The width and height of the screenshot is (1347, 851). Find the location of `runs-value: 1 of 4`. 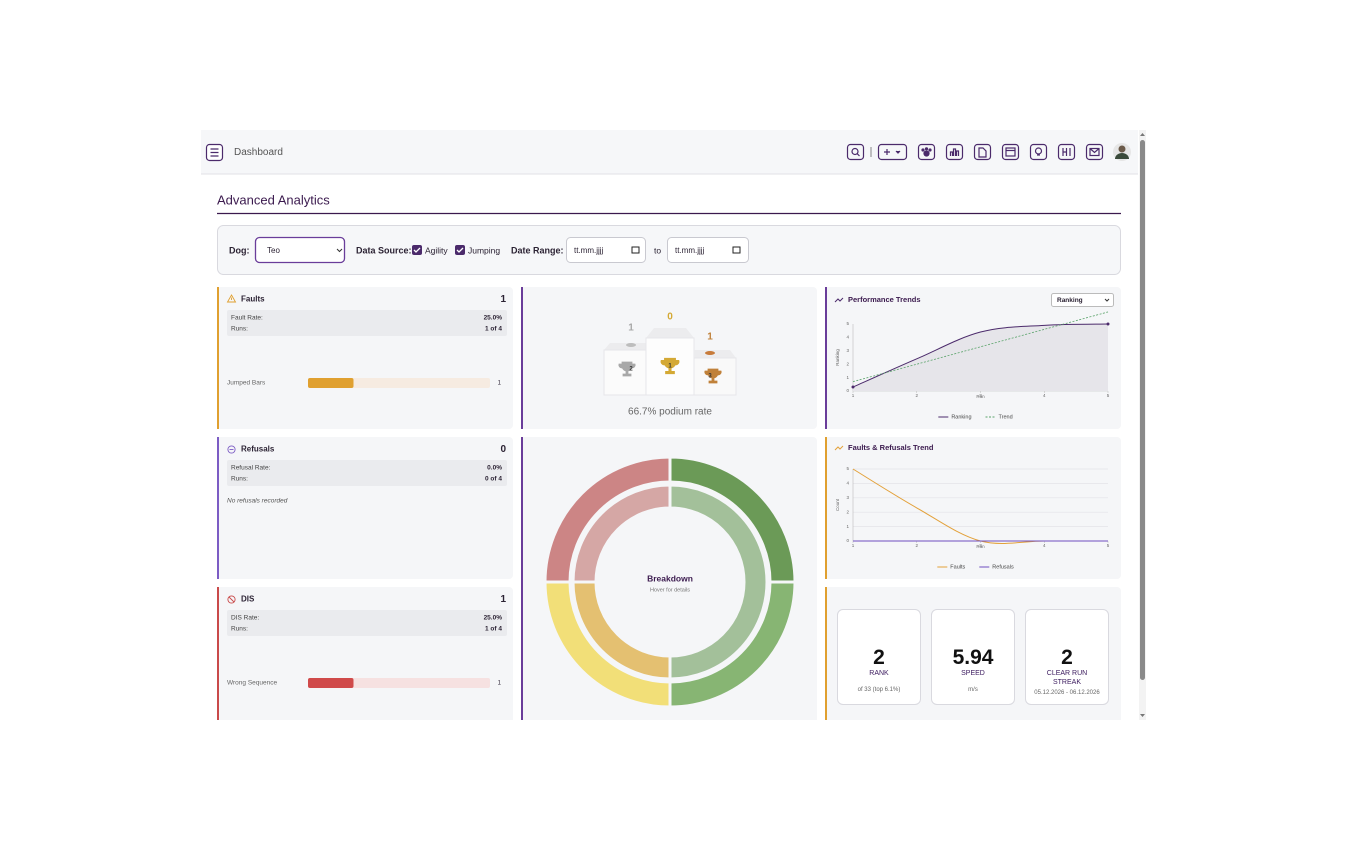

runs-value: 1 of 4 is located at coordinates (493, 329).